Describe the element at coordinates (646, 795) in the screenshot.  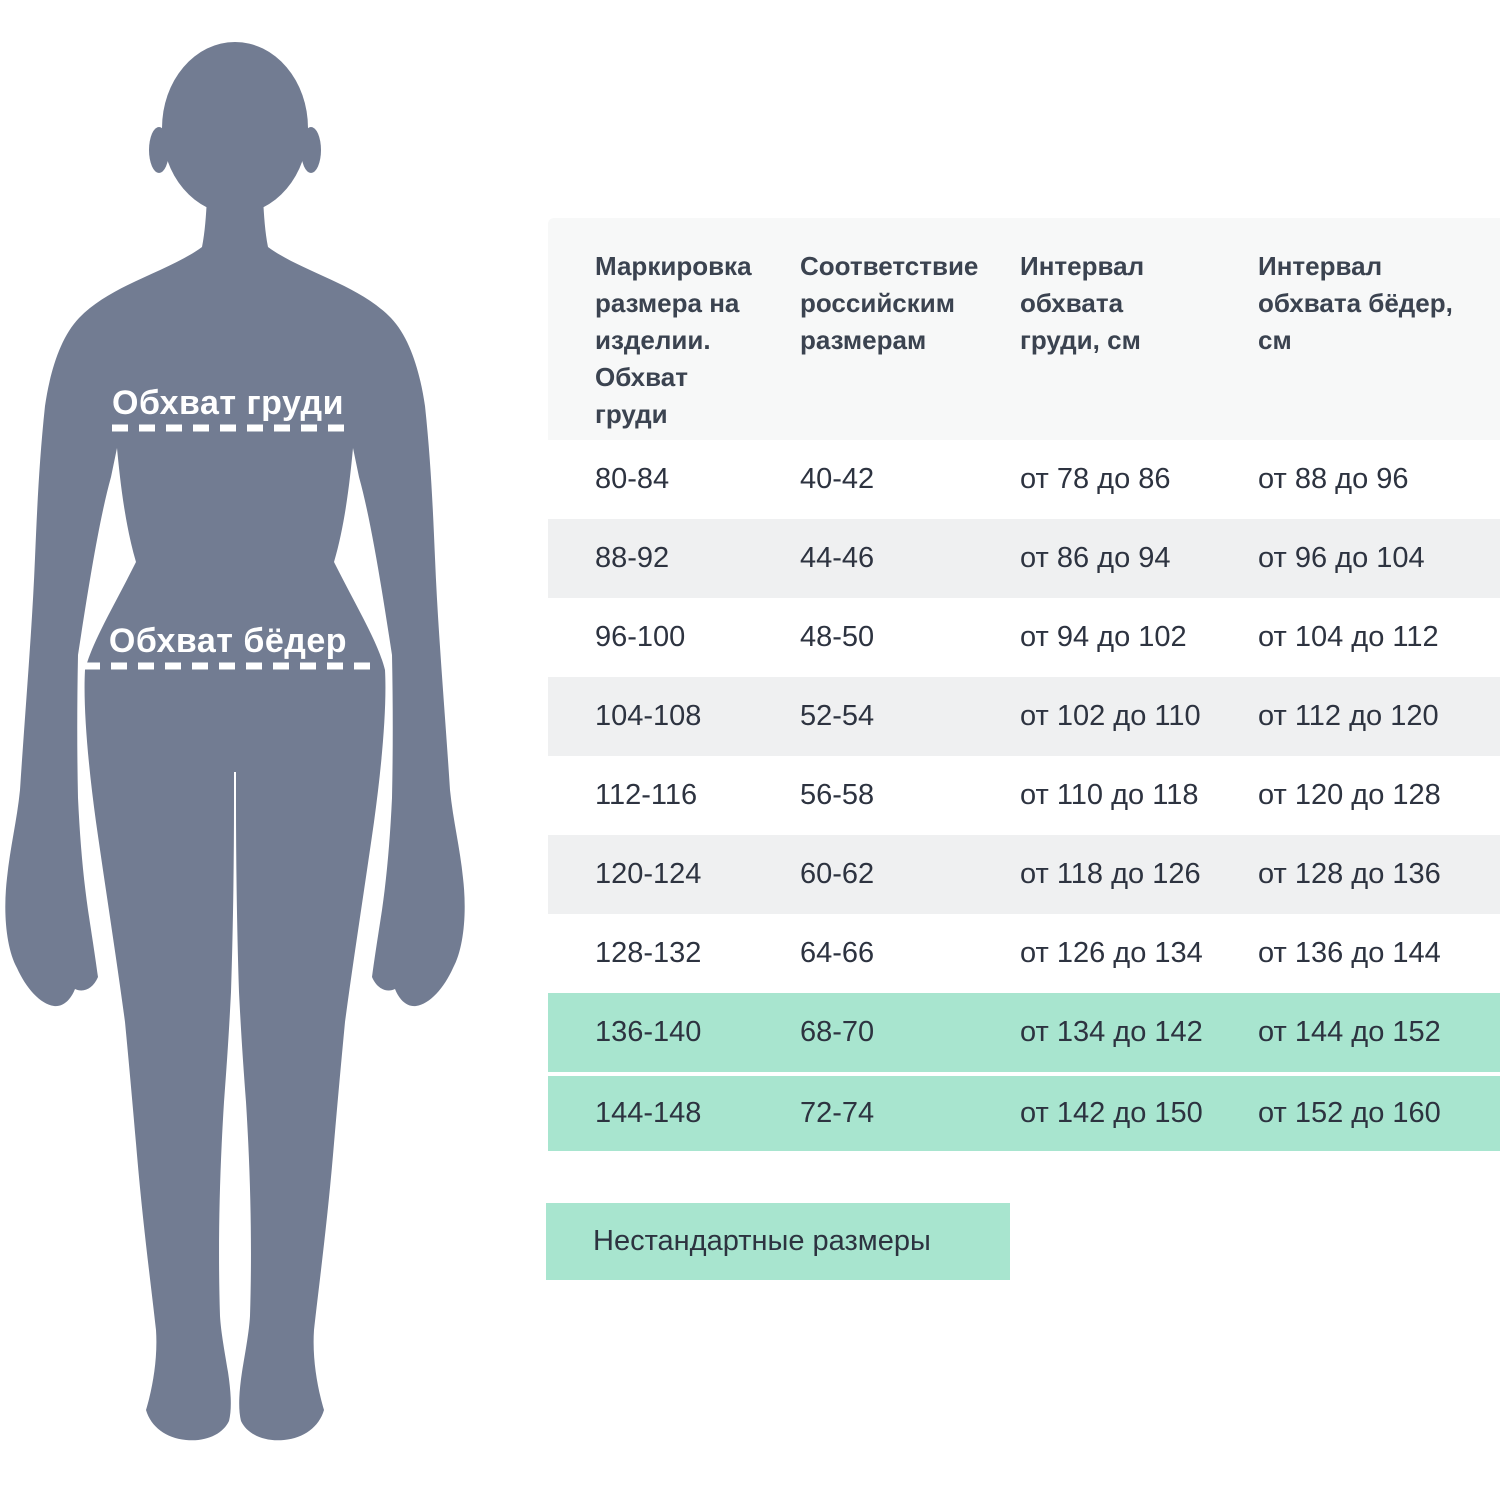
I see `cell-size-marking: 112-116` at that location.